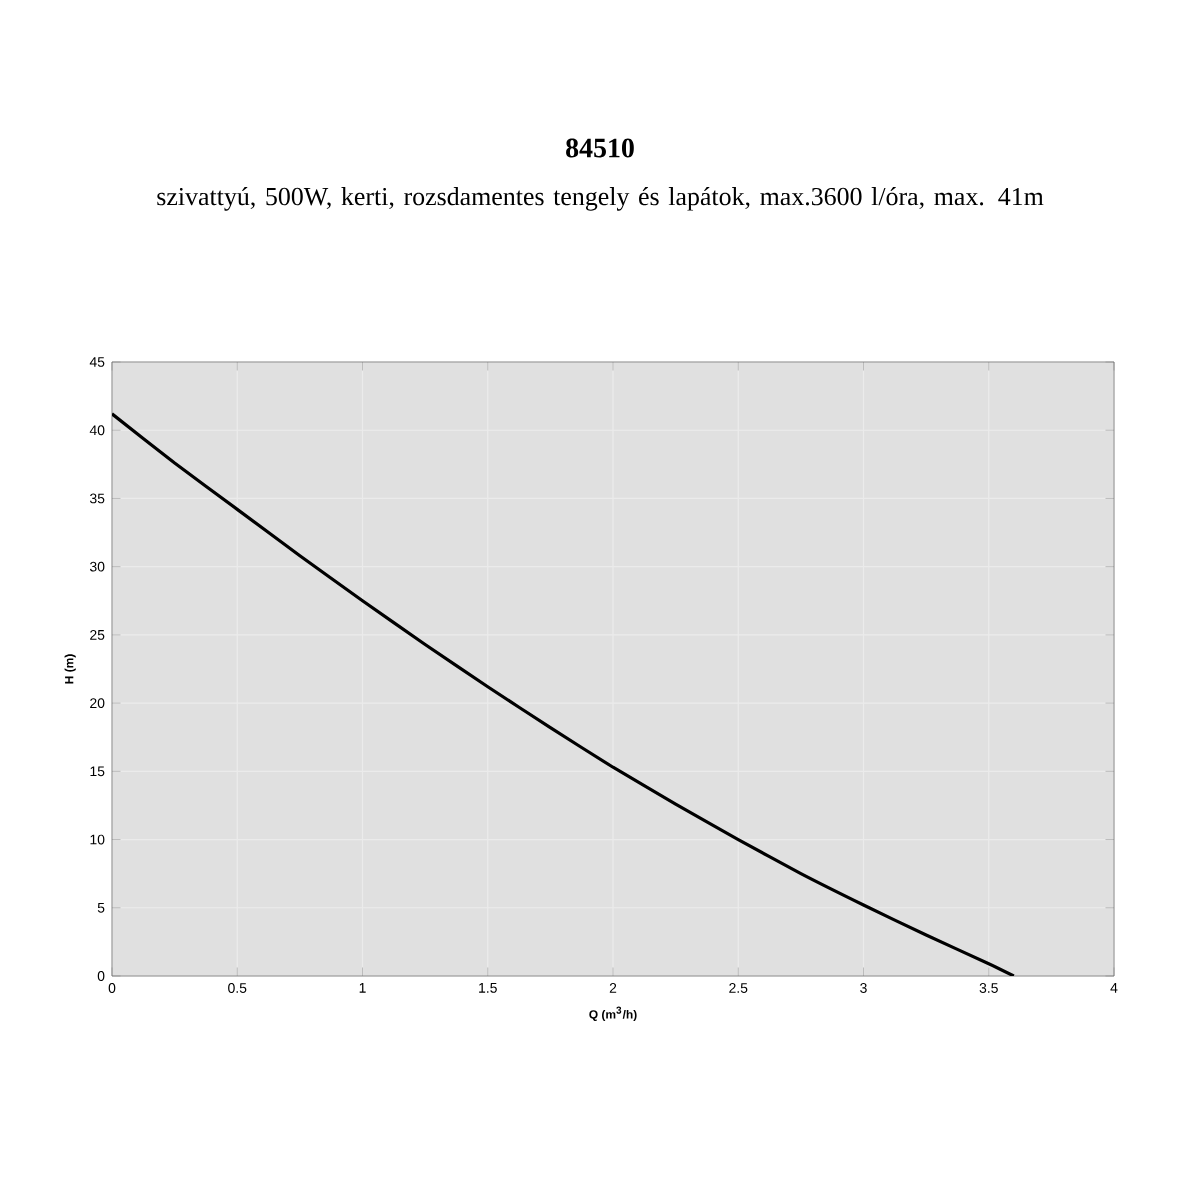 The height and width of the screenshot is (1200, 1200). What do you see at coordinates (600, 199) in the screenshot?
I see `chart-subtitle: szivattyú, 500W, kerti, rozsdamentes tengely és lapátok, max.3600 l/óra, max. 41m` at bounding box center [600, 199].